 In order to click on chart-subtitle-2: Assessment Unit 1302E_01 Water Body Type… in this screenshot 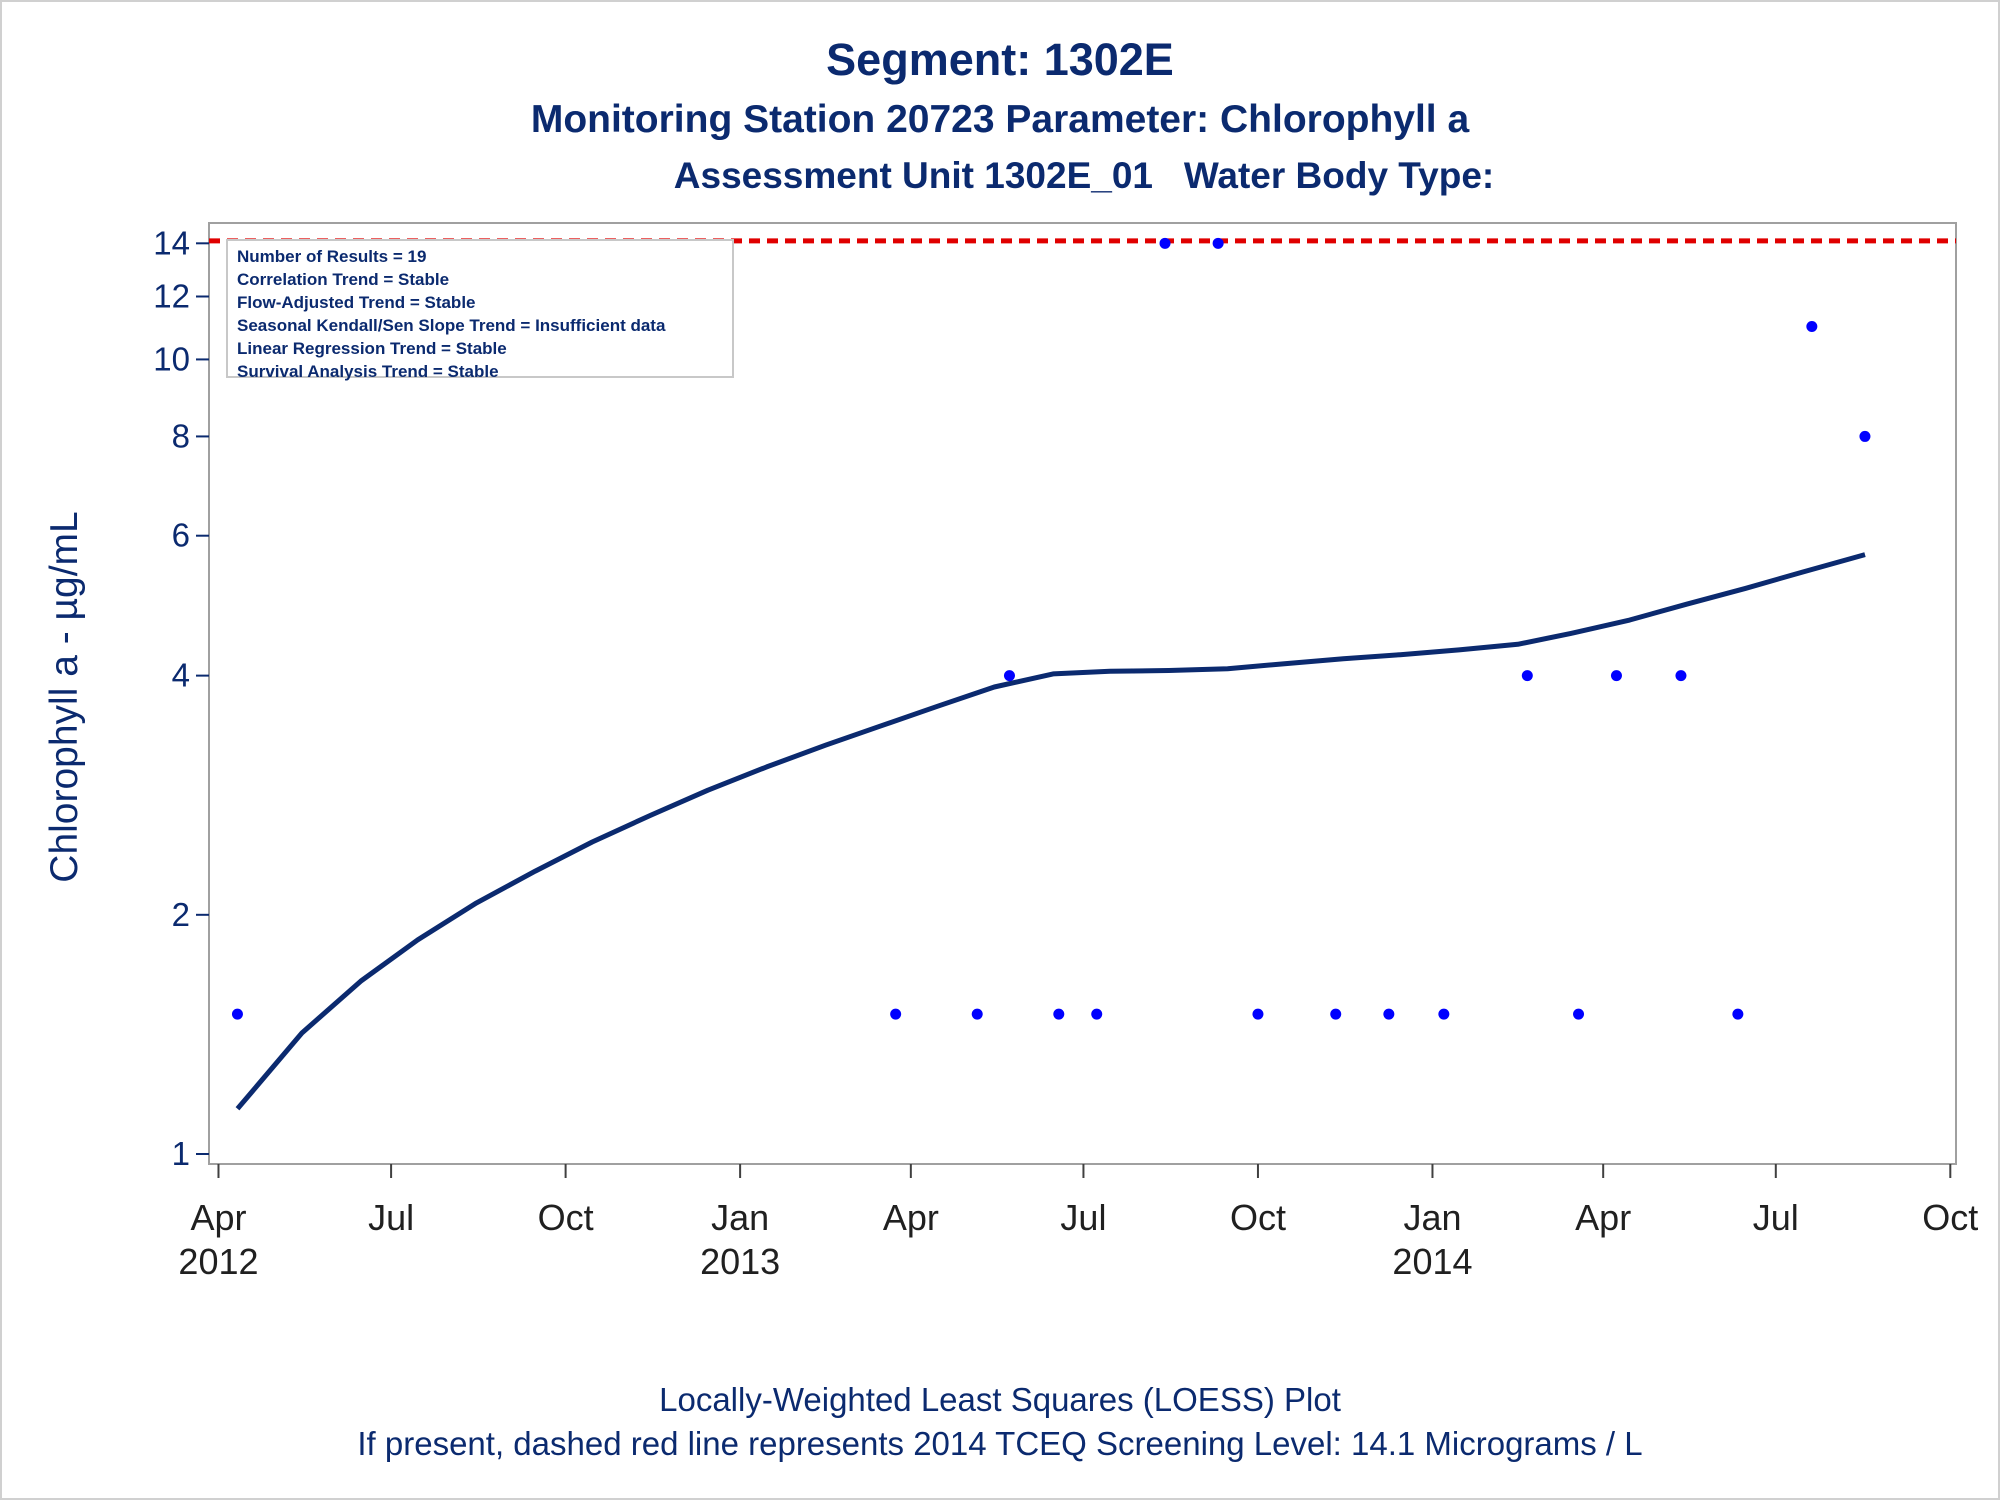, I will do `click(1084, 175)`.